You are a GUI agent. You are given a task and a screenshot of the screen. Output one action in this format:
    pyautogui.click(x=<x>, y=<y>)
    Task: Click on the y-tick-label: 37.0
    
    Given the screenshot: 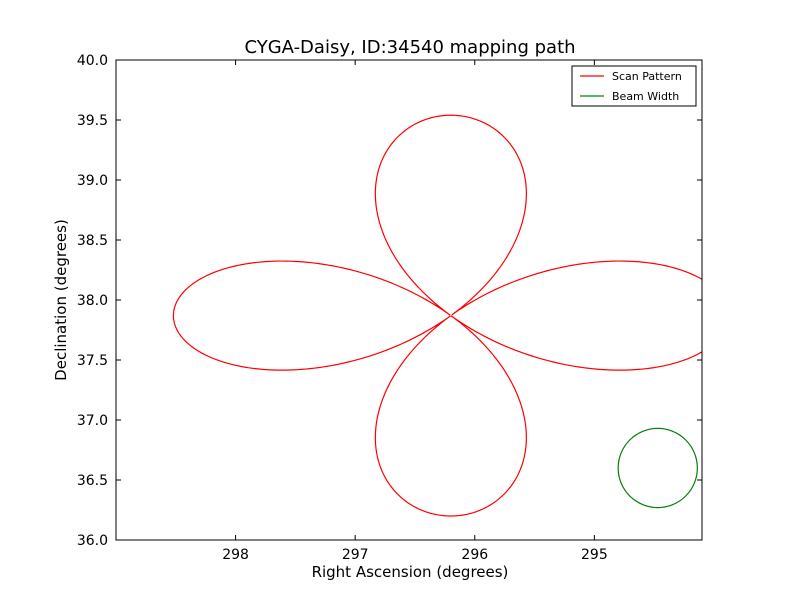 What is the action you would take?
    pyautogui.click(x=92, y=421)
    